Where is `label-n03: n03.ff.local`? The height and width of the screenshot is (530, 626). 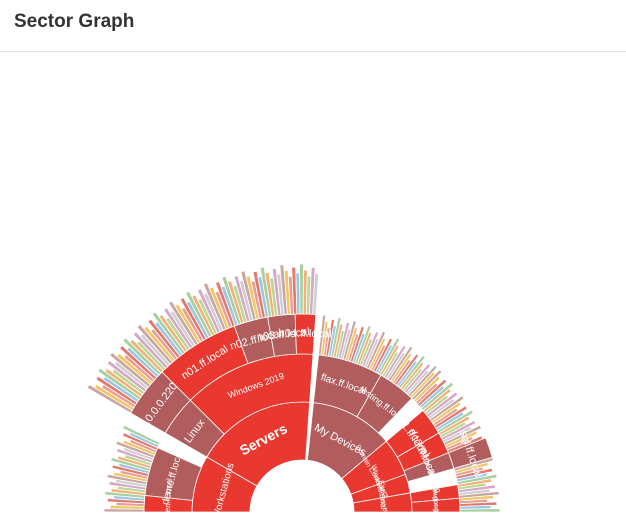 label-n03: n03.ff.local is located at coordinates (283, 334).